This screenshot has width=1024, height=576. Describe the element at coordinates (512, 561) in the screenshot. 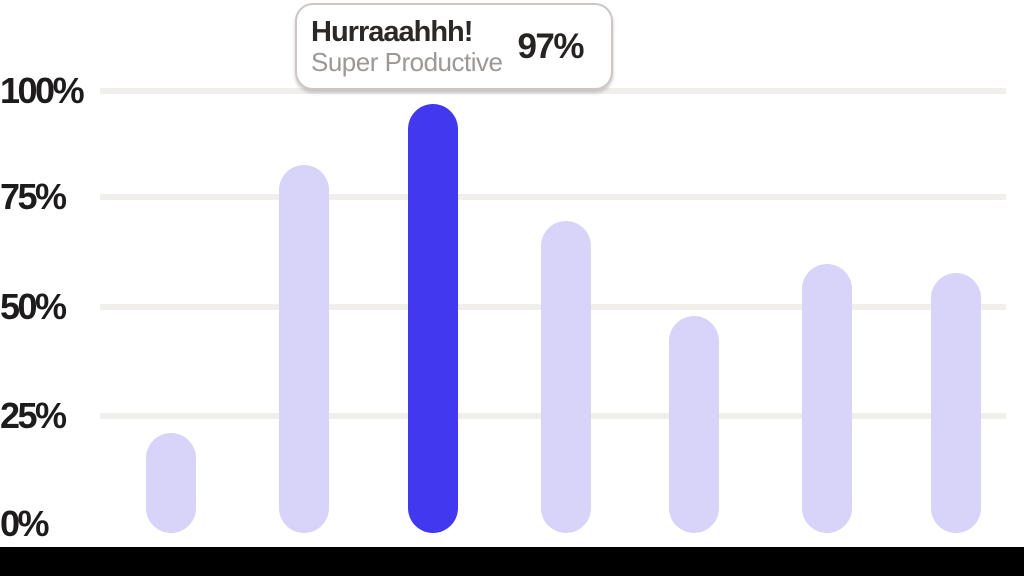

I see `bottom-bar` at that location.